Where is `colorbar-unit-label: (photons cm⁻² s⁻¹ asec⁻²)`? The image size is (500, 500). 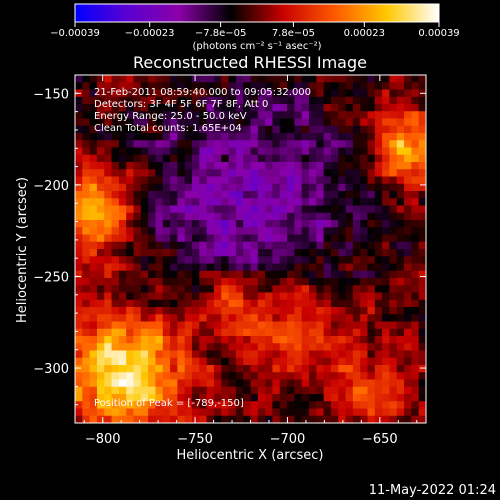 colorbar-unit-label: (photons cm⁻² s⁻¹ asec⁻²) is located at coordinates (256, 46).